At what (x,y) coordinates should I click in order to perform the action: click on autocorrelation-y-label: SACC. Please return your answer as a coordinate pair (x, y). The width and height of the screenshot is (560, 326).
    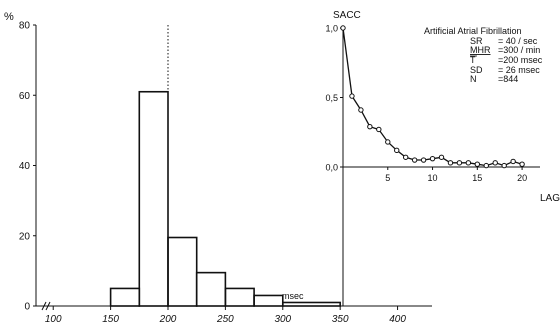
    Looking at the image, I should click on (347, 15).